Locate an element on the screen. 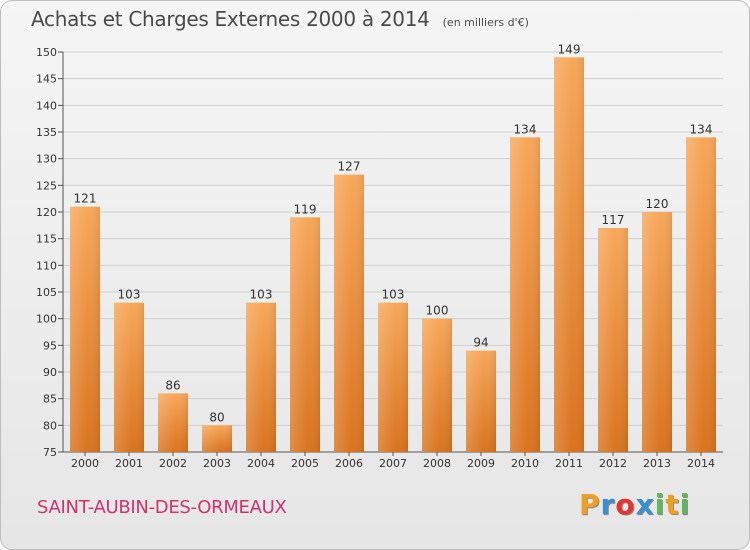 This screenshot has width=750, height=550. logo-letter: x is located at coordinates (645, 504).